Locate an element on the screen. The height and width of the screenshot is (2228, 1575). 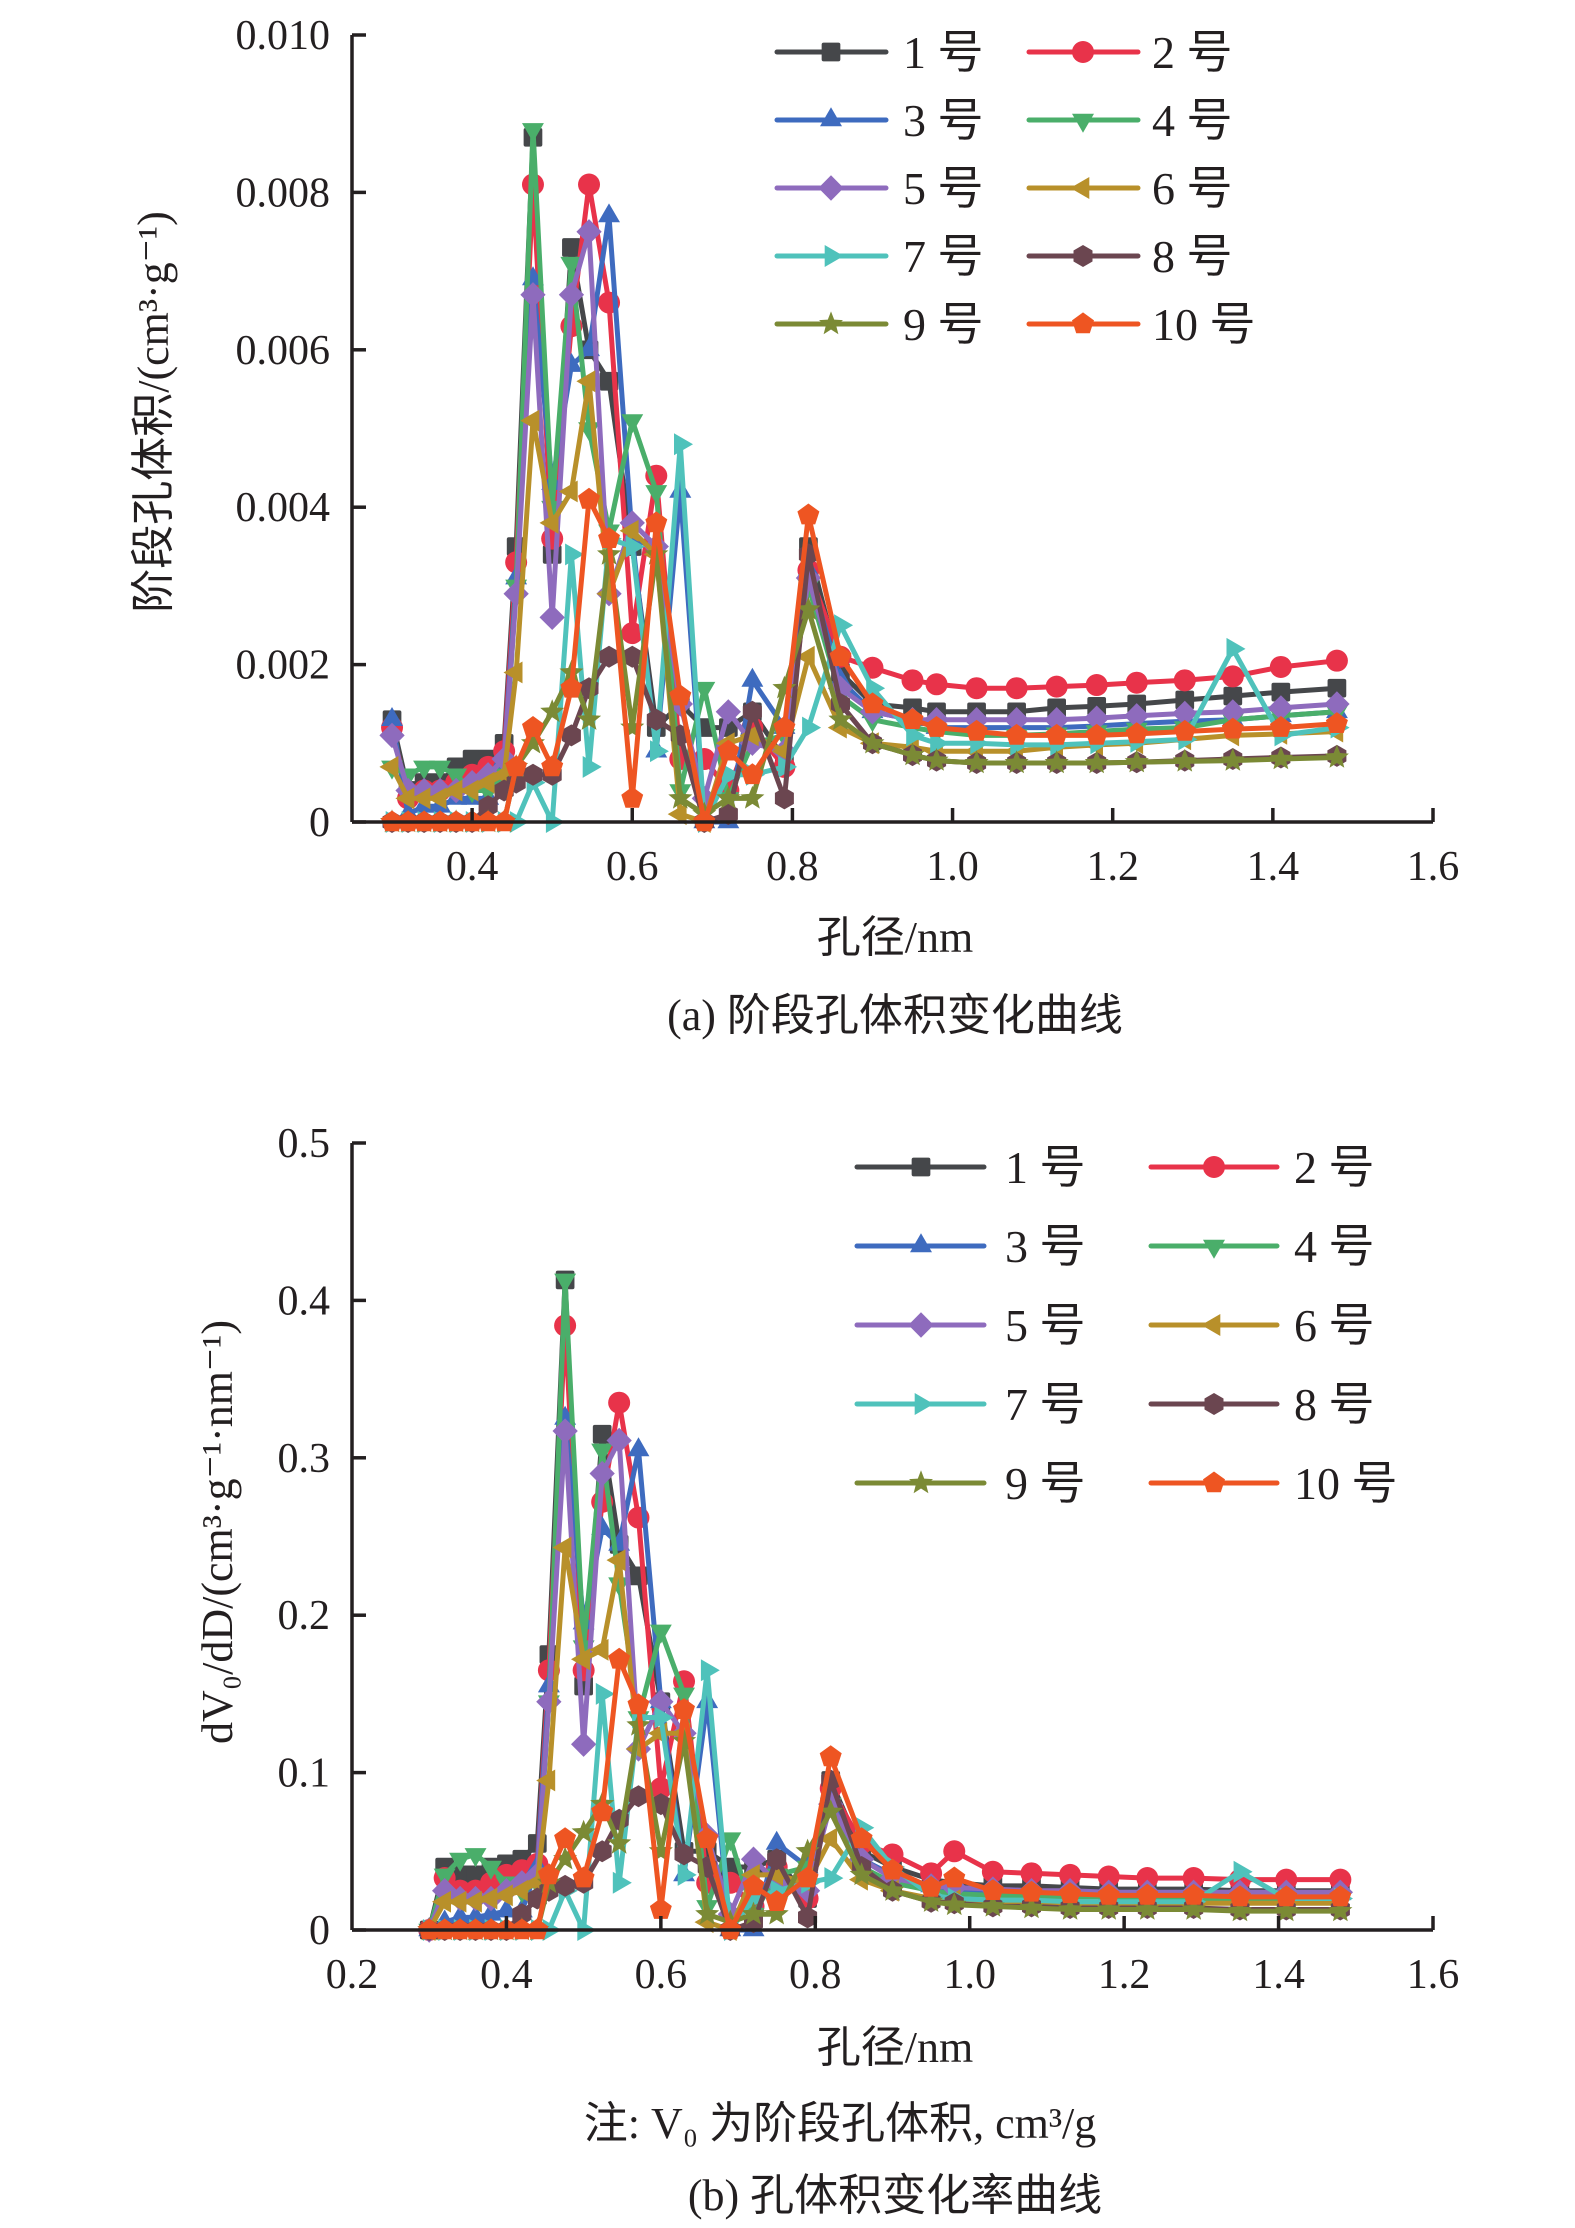
legend-label: 4 号 is located at coordinates (1192, 120).